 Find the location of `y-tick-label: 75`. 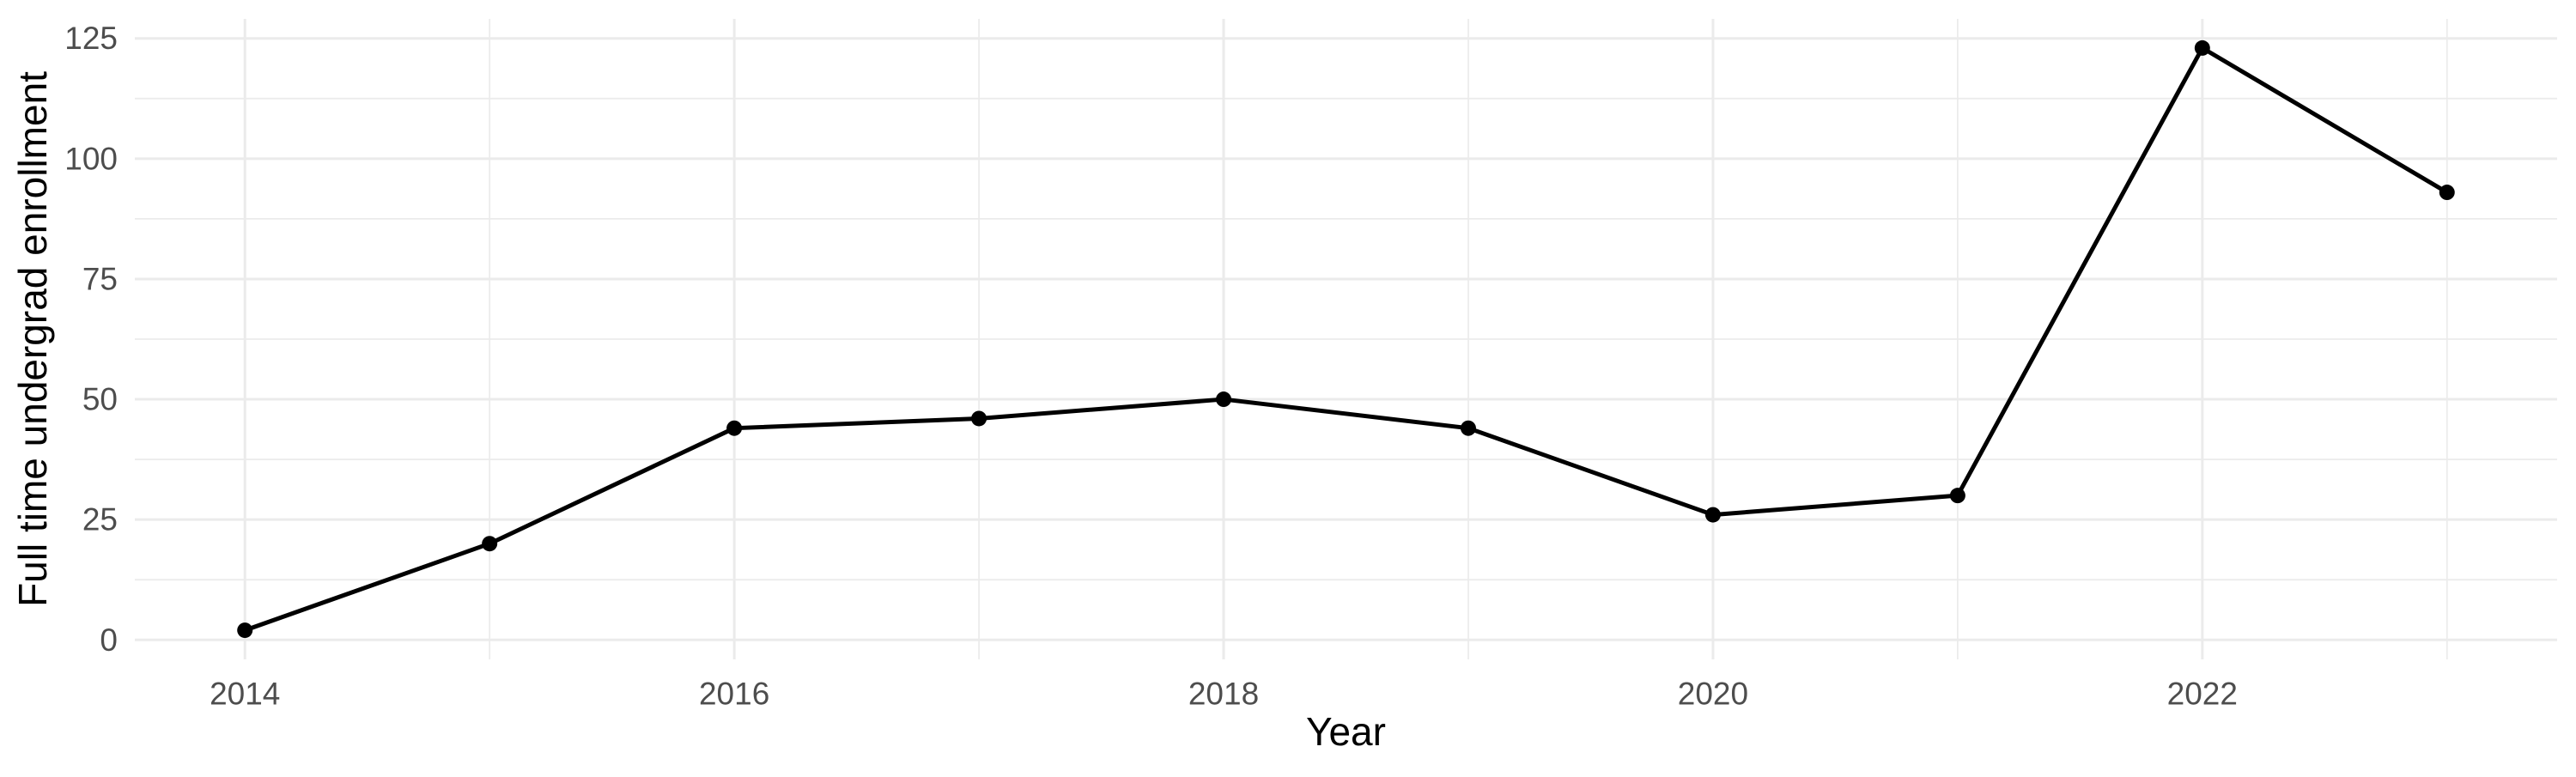

y-tick-label: 75 is located at coordinates (100, 278).